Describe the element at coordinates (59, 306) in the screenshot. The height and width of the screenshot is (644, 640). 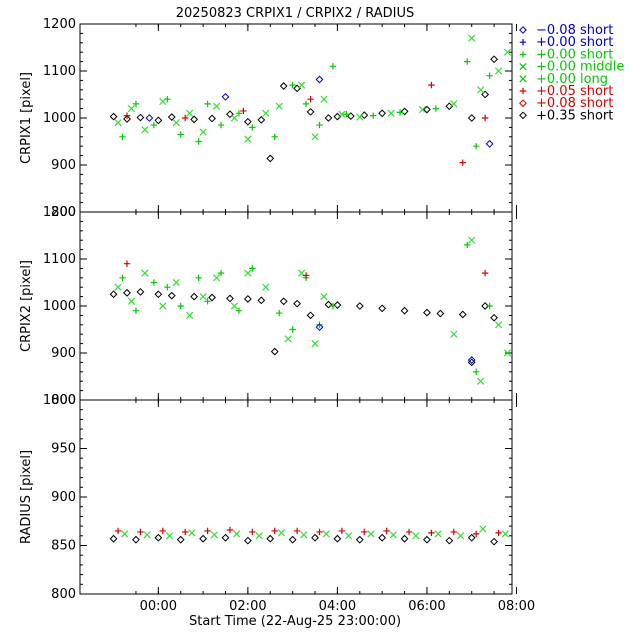
I see `y-tick-label: 1000` at that location.